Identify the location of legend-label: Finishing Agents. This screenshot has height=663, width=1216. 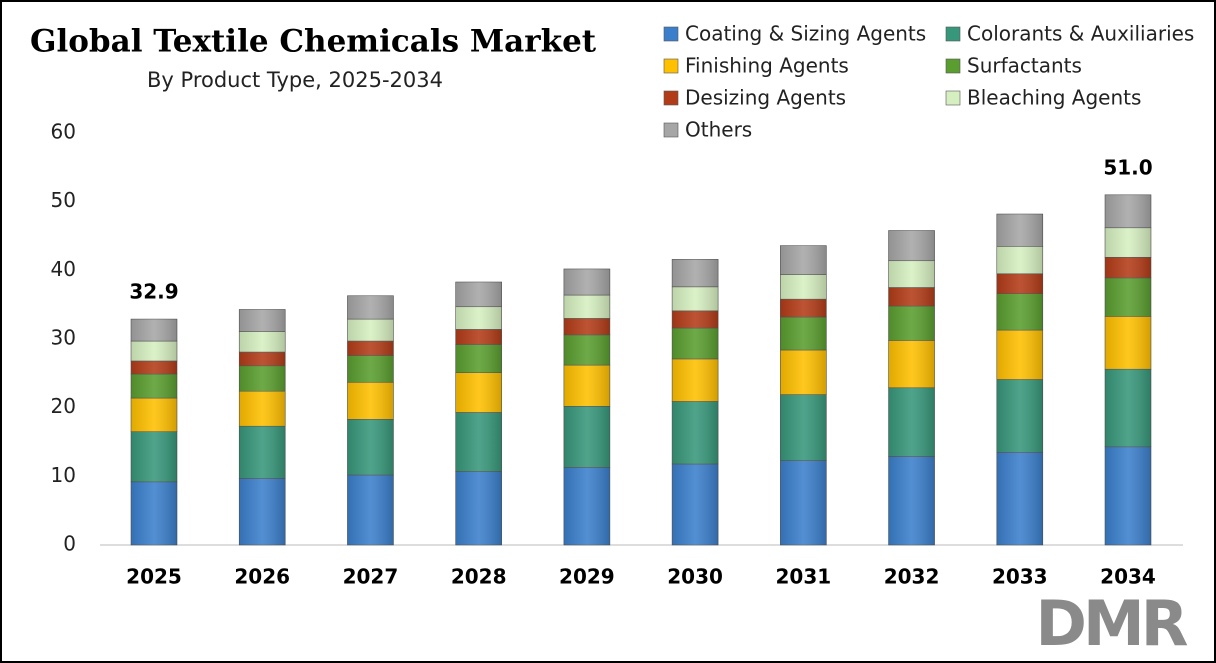
(767, 66).